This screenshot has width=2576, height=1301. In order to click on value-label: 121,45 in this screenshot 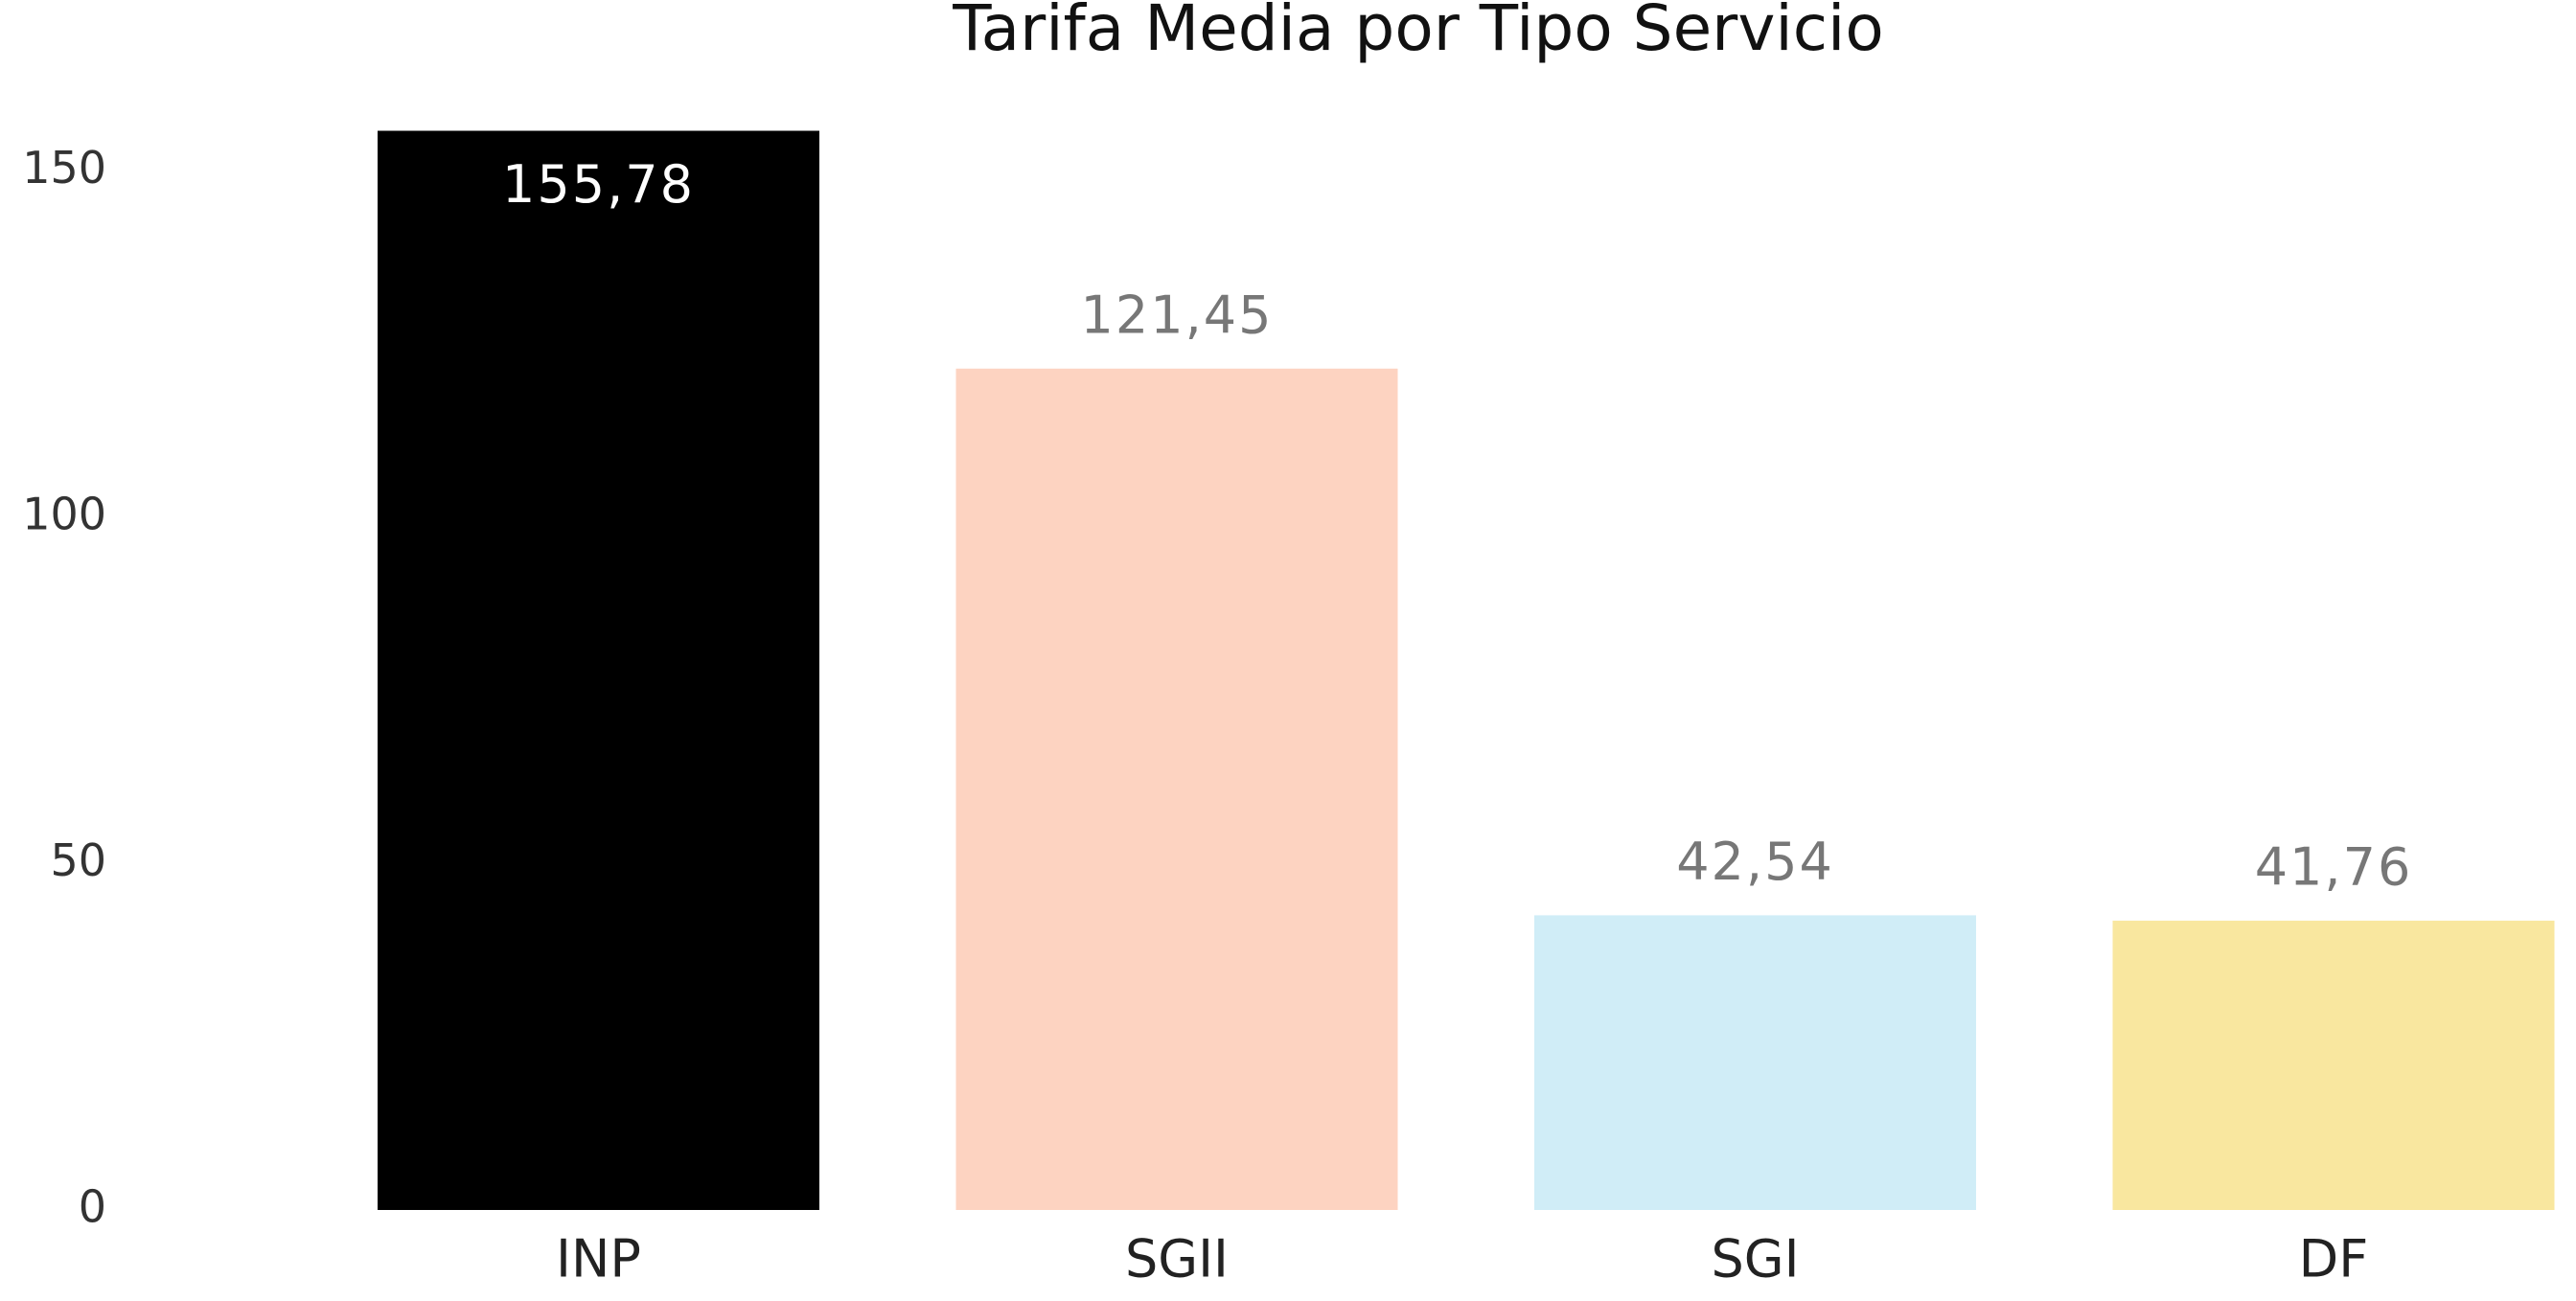, I will do `click(1177, 315)`.